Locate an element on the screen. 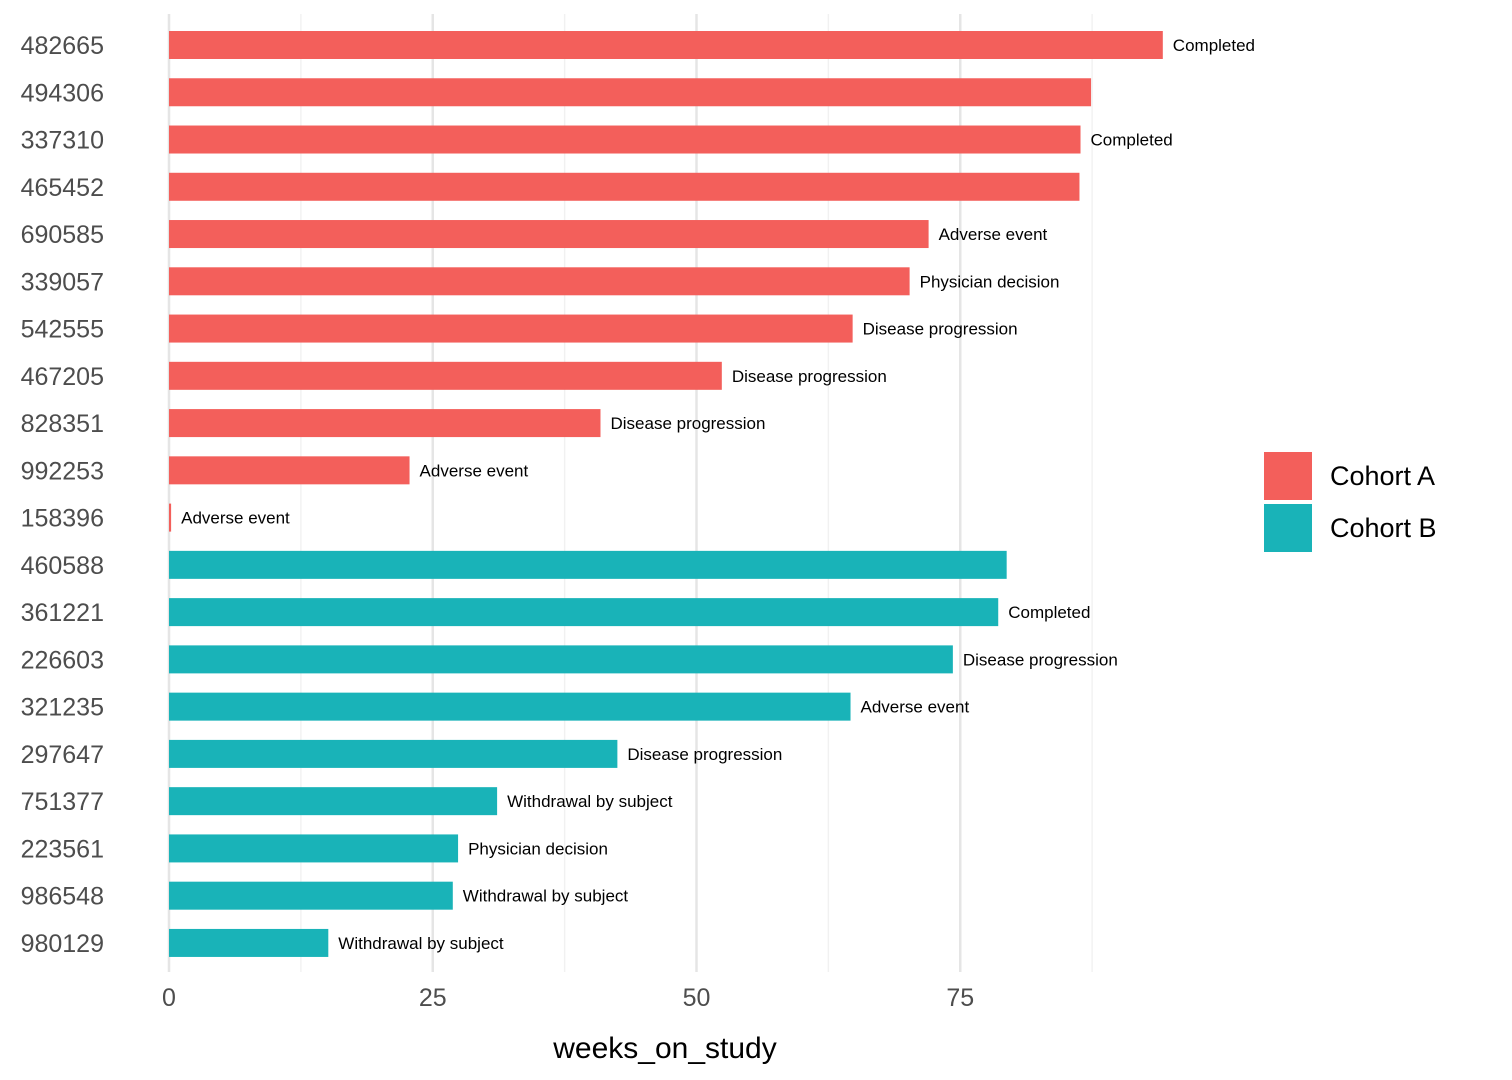  x-tick-label: 25 is located at coordinates (433, 998).